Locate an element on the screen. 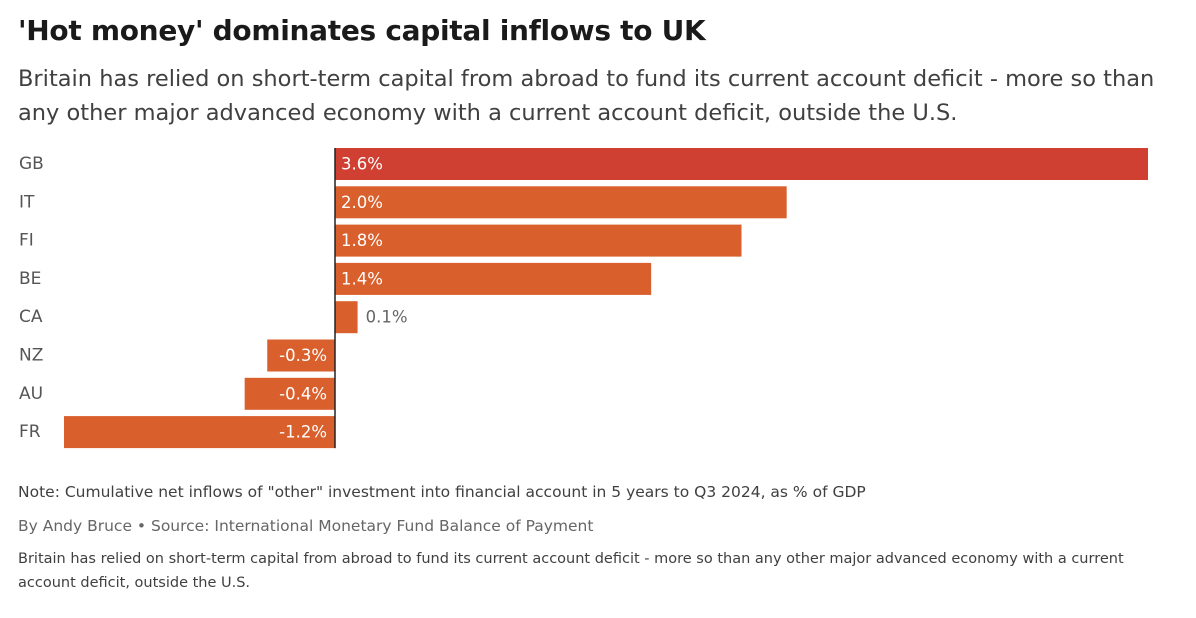 The width and height of the screenshot is (1196, 618). bar-it is located at coordinates (561, 202).